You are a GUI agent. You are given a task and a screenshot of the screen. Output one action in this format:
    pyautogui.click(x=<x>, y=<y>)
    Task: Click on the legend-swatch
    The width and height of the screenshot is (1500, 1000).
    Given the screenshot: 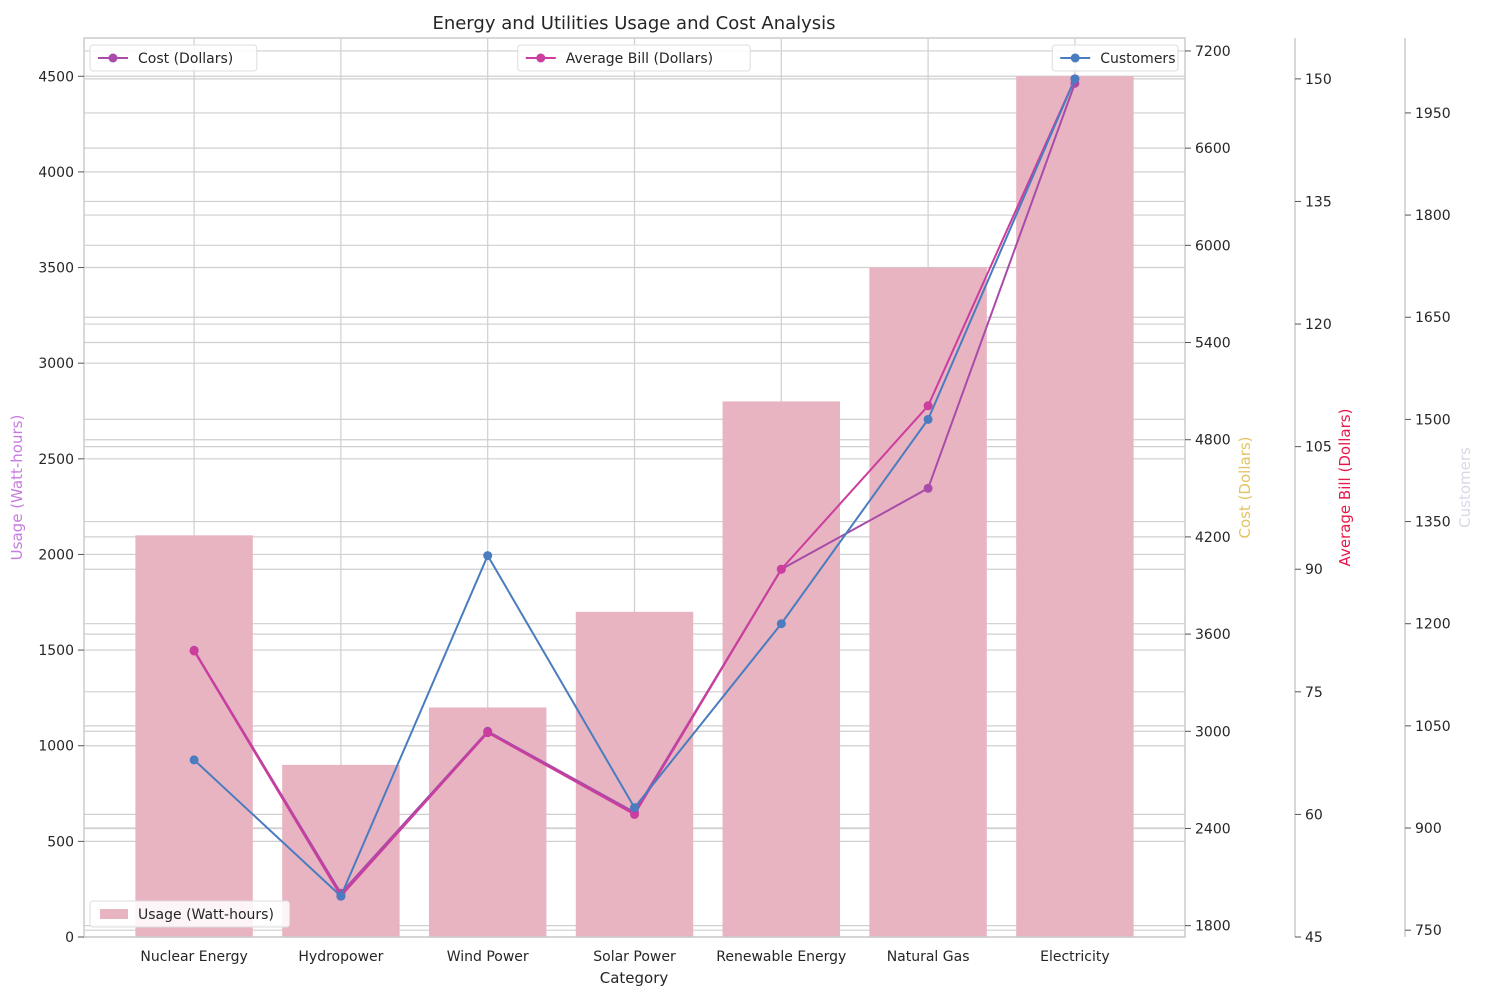 What is the action you would take?
    pyautogui.click(x=114, y=914)
    